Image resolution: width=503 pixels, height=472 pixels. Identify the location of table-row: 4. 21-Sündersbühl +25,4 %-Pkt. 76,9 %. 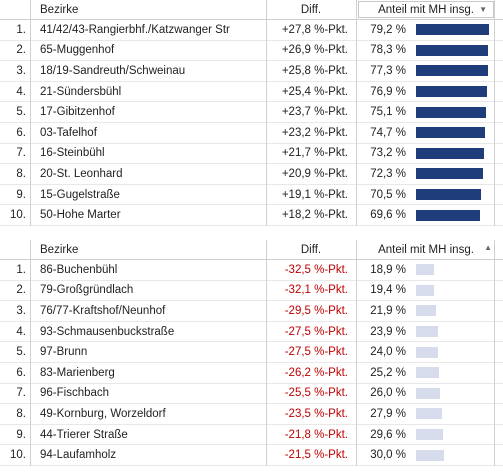
(251, 92).